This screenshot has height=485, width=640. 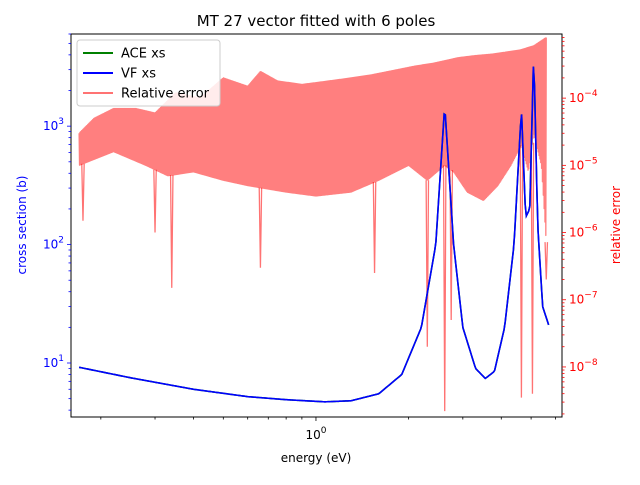 I want to click on y-axis-left: 10¹ 10² 10³, so click(x=57, y=222).